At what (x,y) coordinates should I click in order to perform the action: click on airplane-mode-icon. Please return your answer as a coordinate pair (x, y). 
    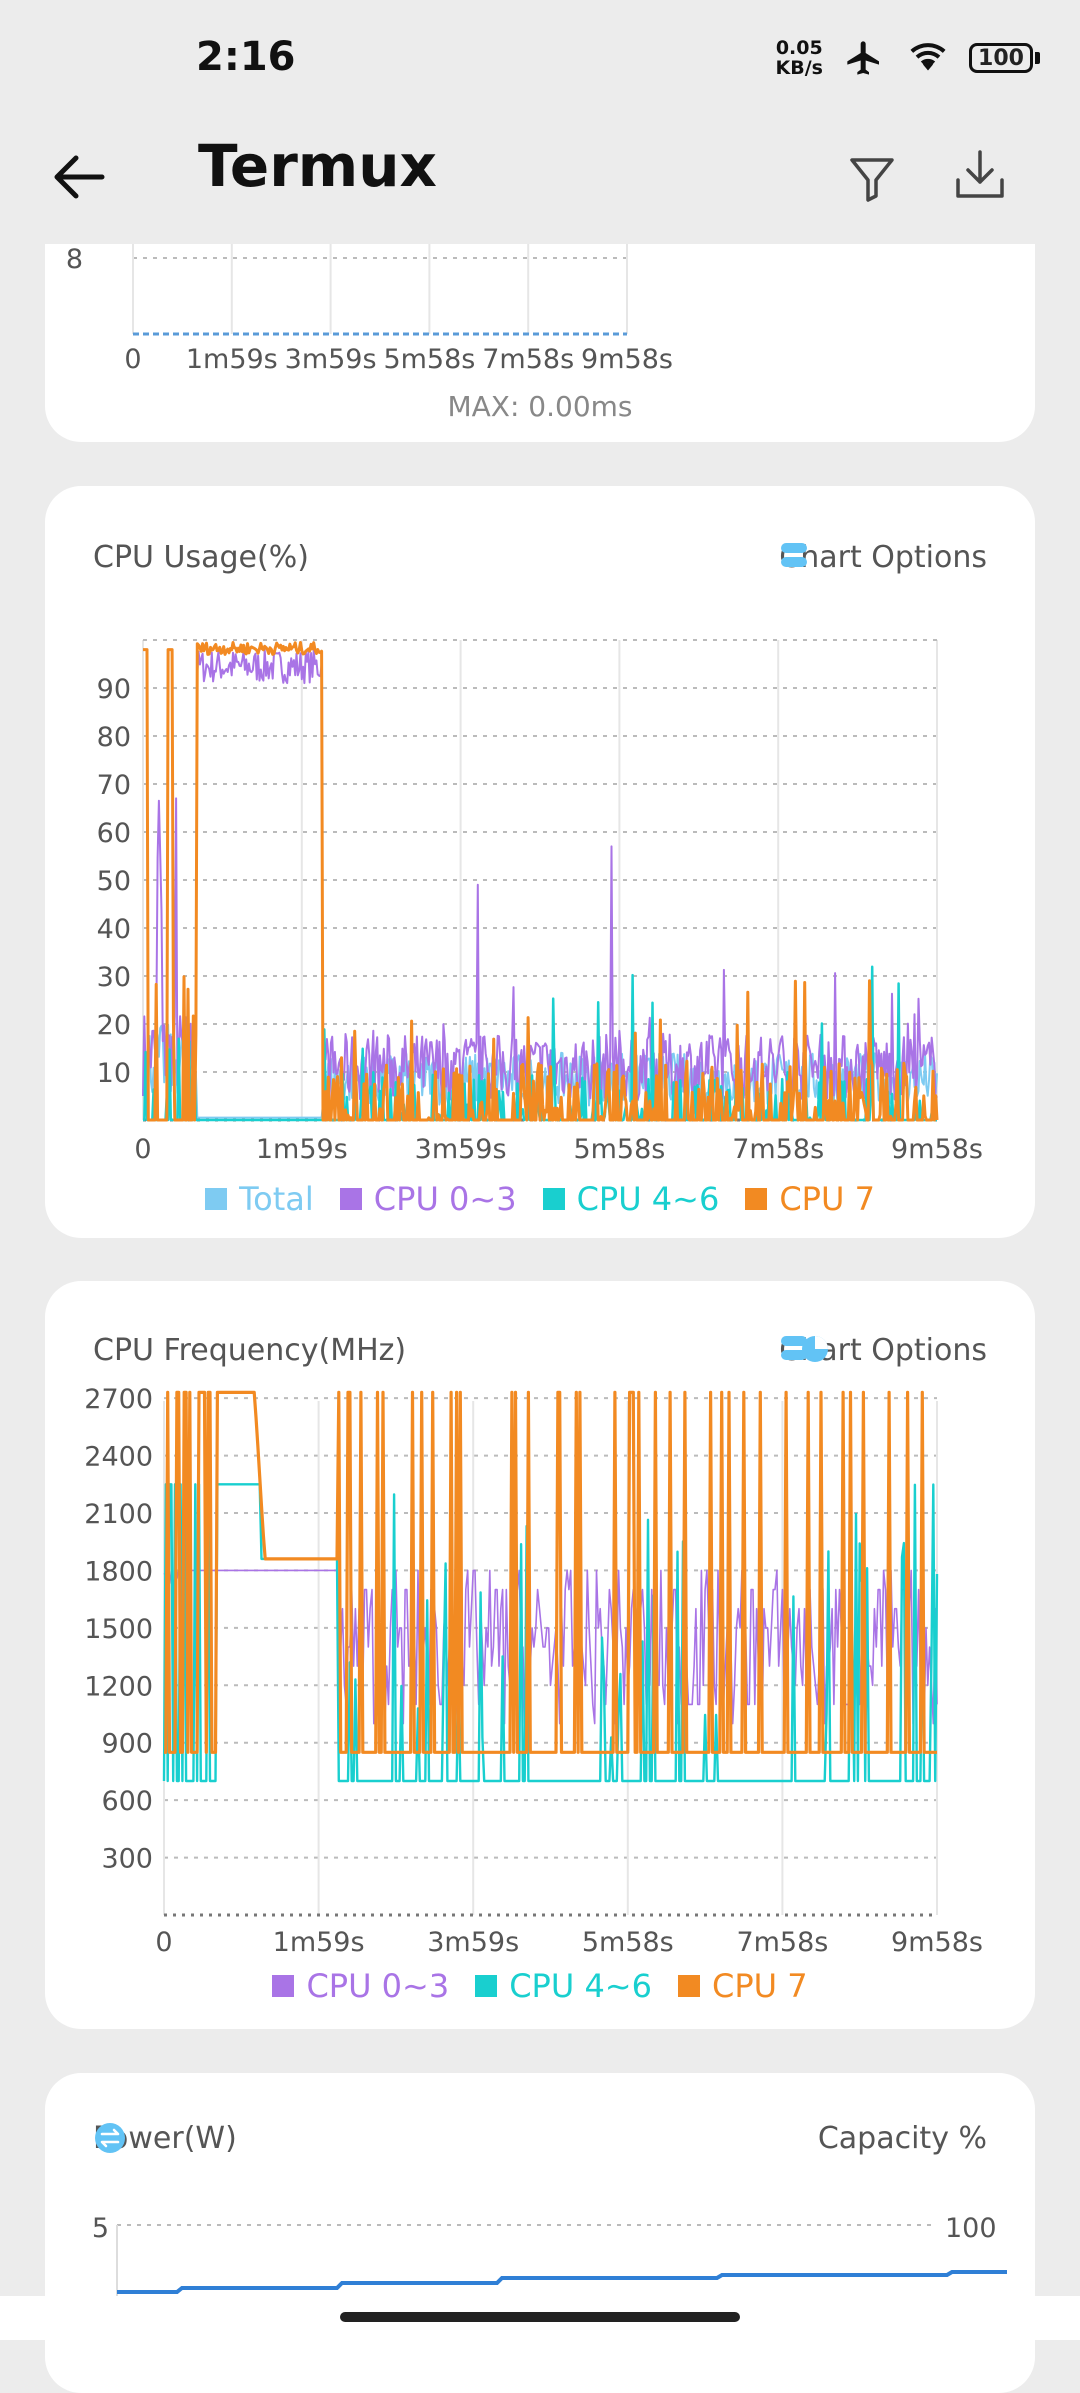
    Looking at the image, I should click on (863, 58).